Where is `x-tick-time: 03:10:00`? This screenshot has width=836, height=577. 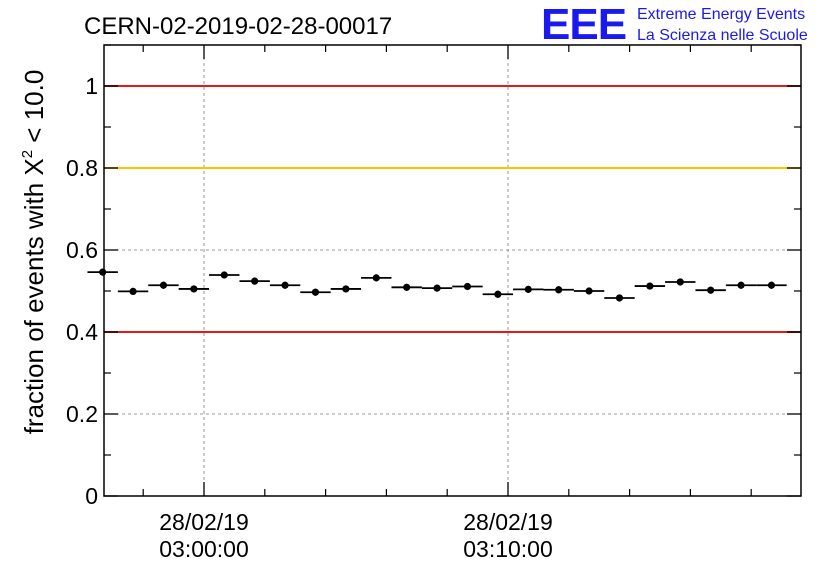
x-tick-time: 03:10:00 is located at coordinates (508, 549).